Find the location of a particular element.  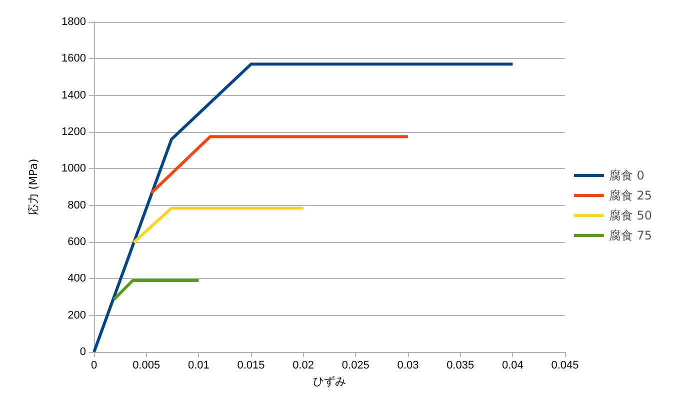

x-tick-label: 0.045 is located at coordinates (565, 366).